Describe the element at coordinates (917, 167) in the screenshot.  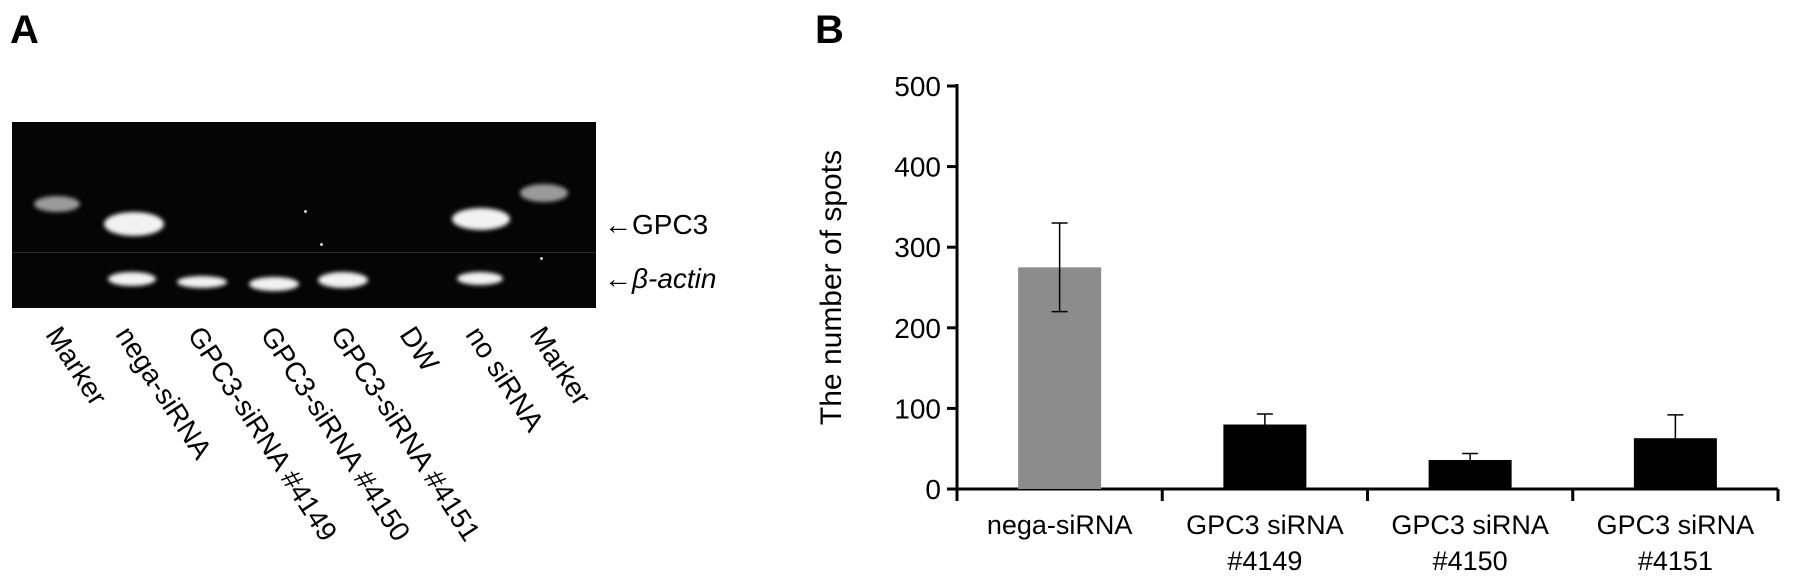
I see `y-tick-label: 400` at that location.